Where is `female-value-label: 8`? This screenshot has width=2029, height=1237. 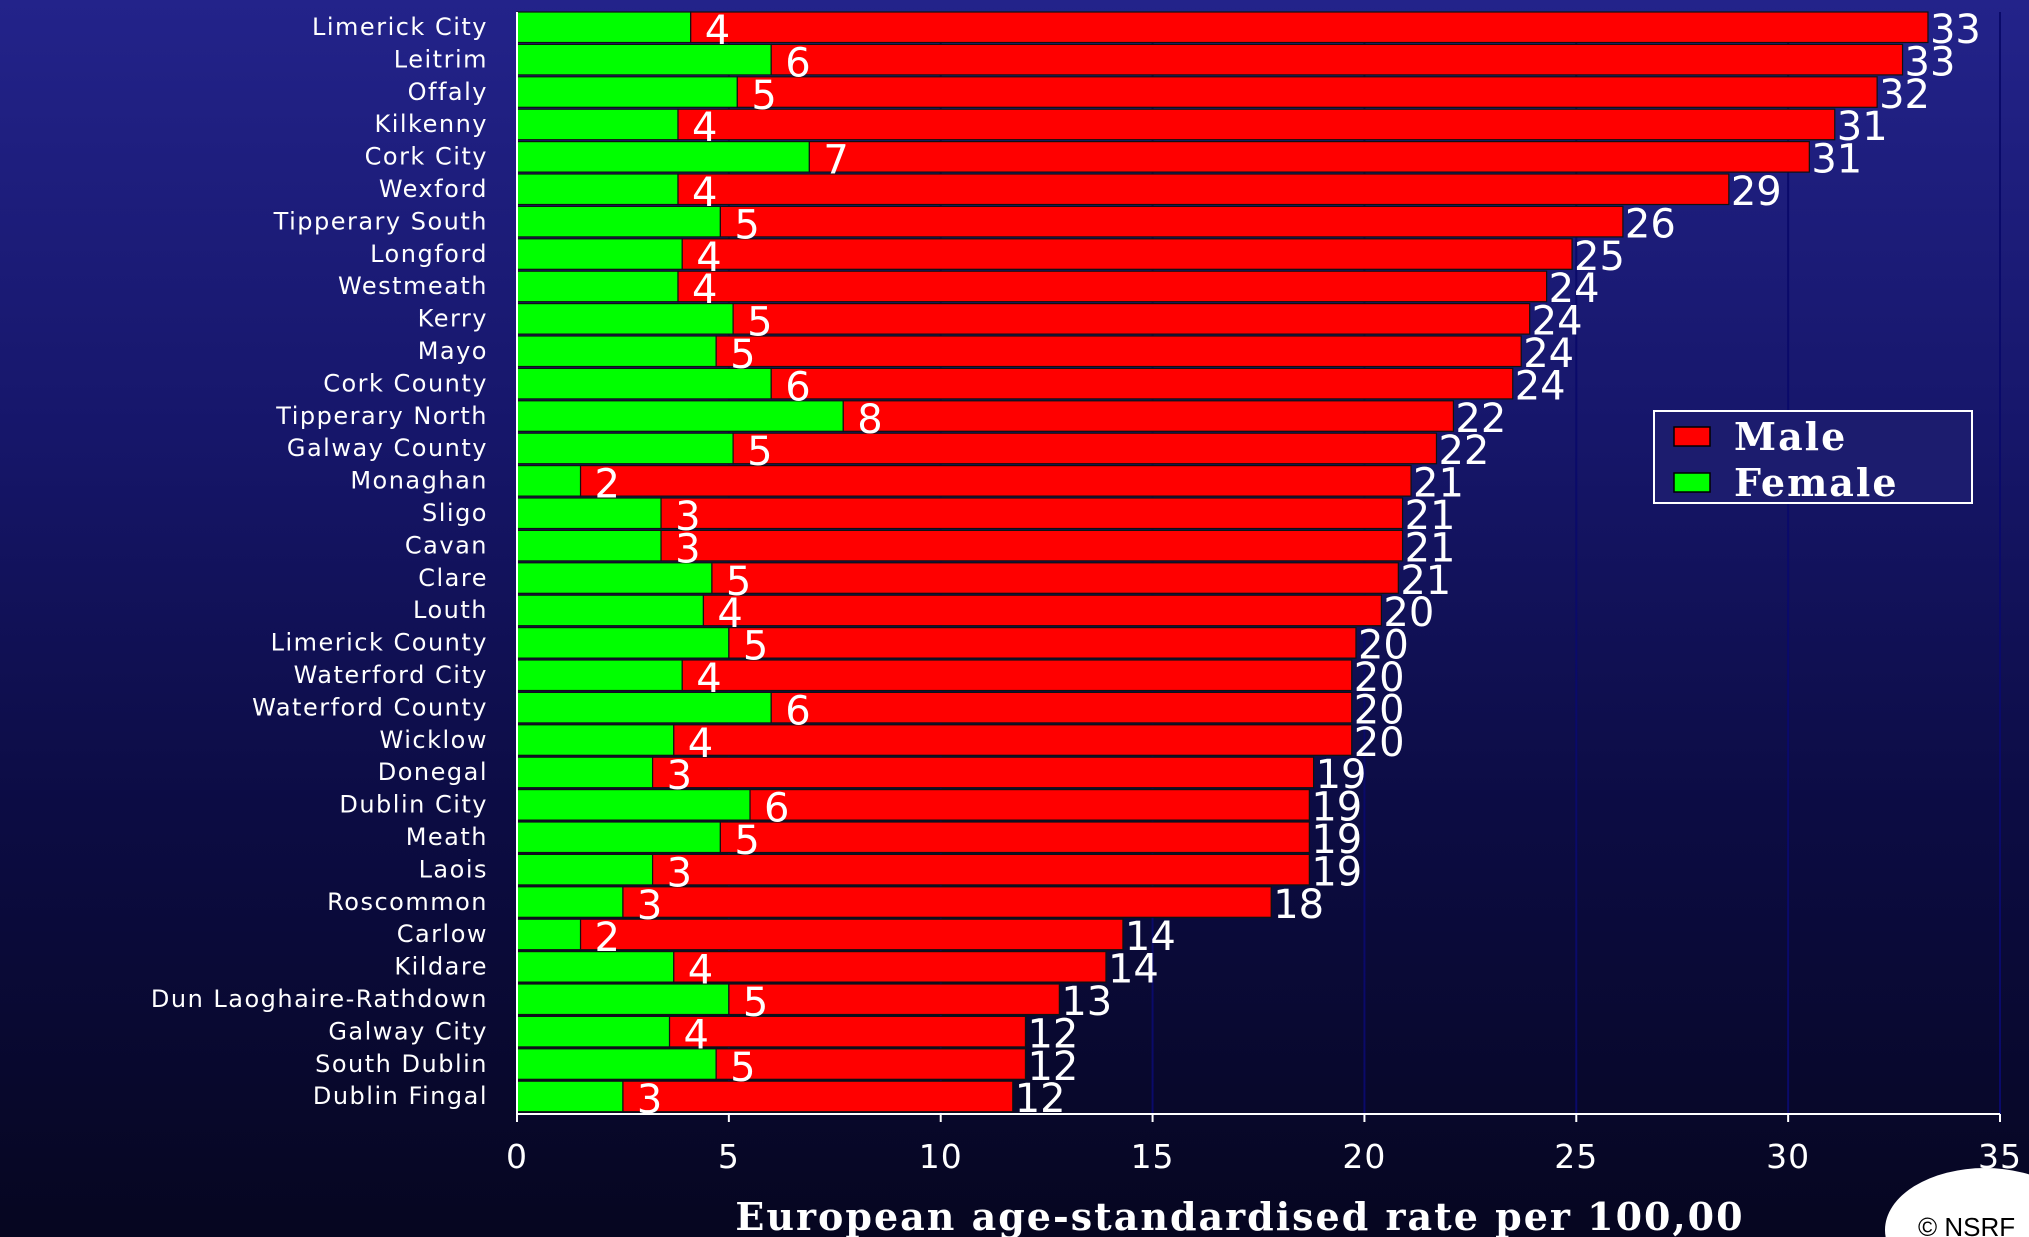
female-value-label: 8 is located at coordinates (869, 420).